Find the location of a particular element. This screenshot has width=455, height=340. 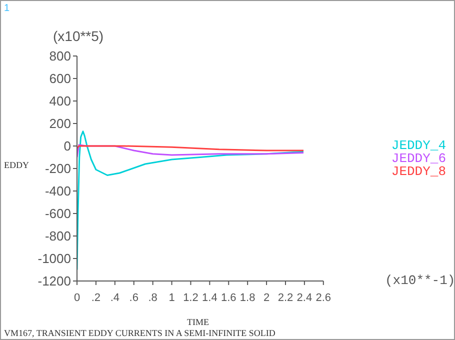

x-tick-label: .2 is located at coordinates (96, 298).